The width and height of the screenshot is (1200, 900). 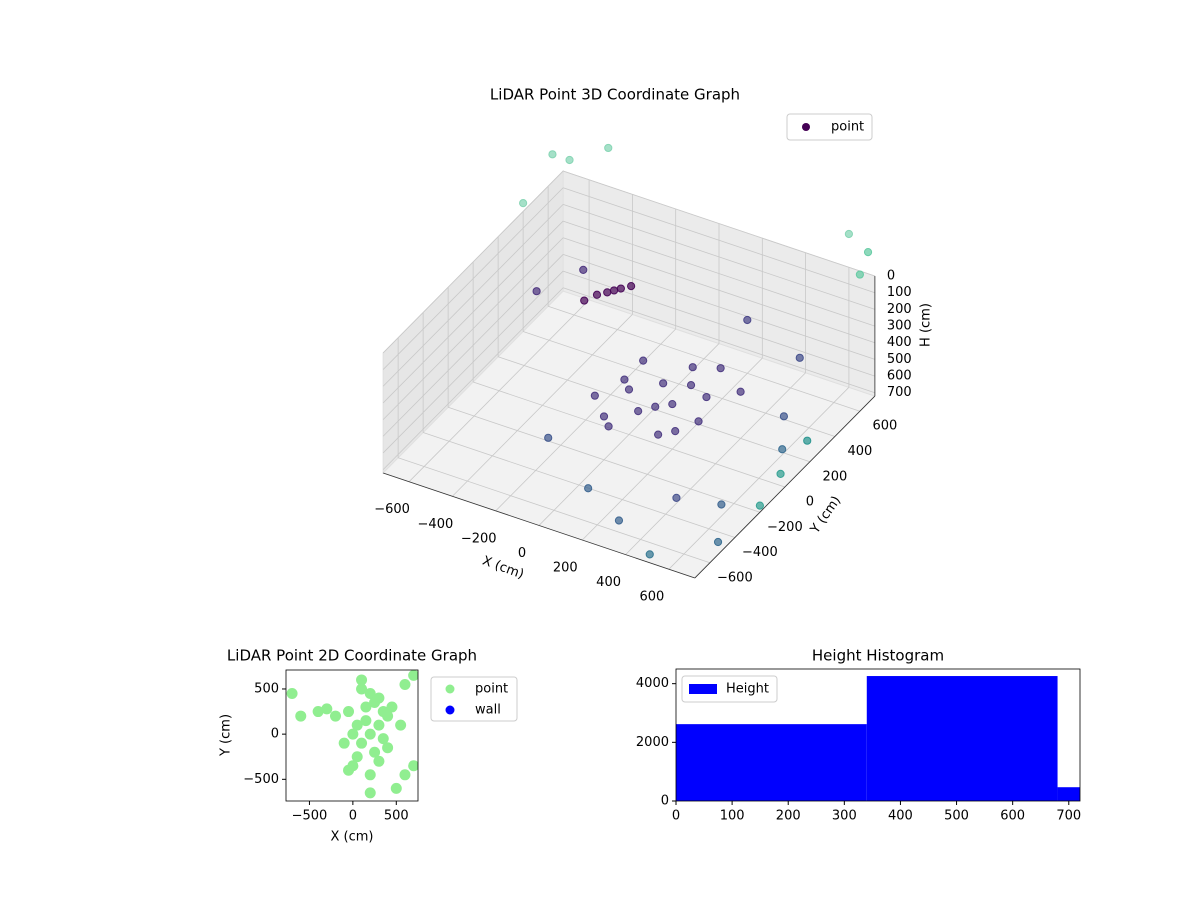 What do you see at coordinates (834, 476) in the screenshot?
I see `y-tick-label: 200` at bounding box center [834, 476].